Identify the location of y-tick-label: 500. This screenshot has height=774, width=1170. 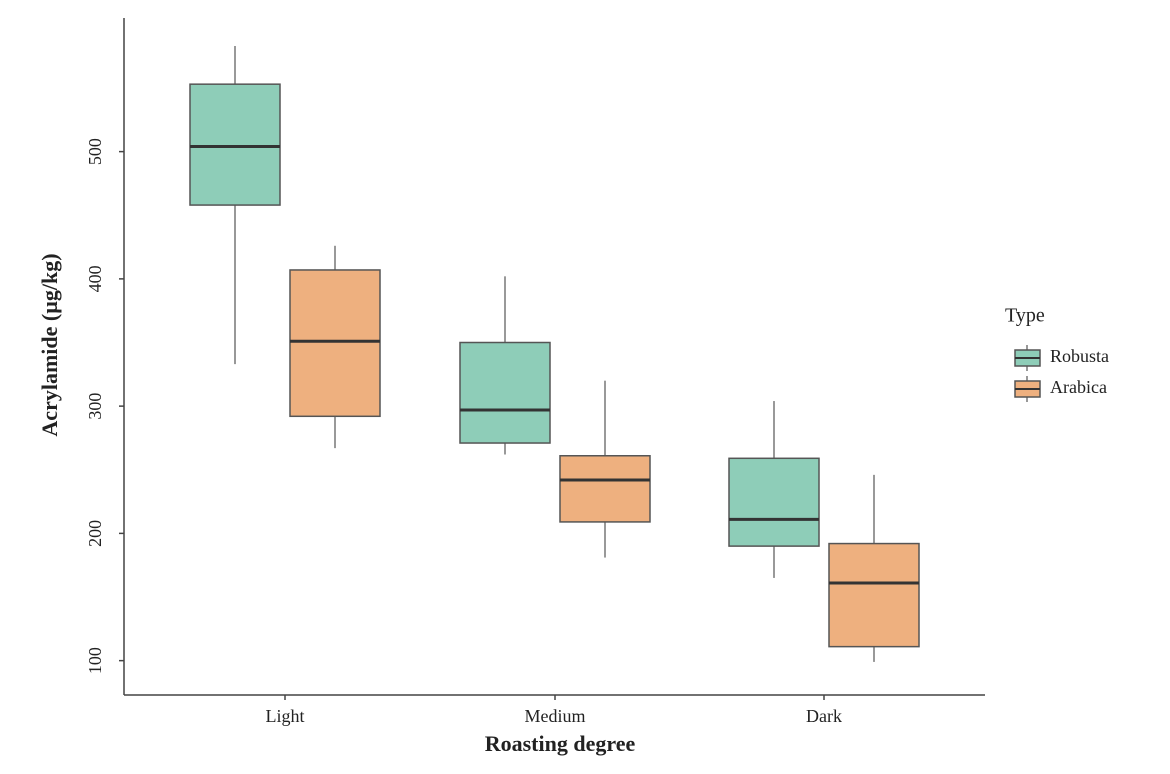
(95, 151).